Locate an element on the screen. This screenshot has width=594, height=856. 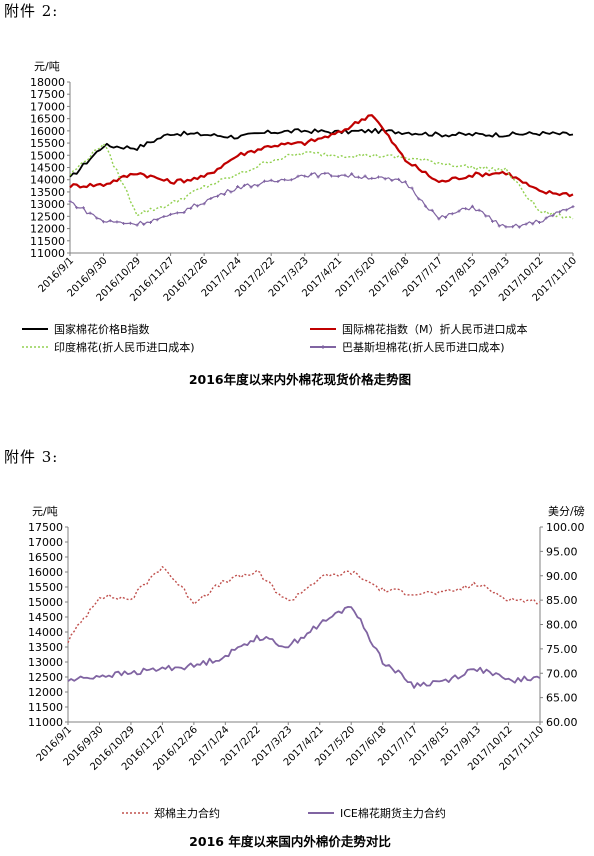
legend-label-2: ICE棉花期货主力合约 is located at coordinates (393, 813).